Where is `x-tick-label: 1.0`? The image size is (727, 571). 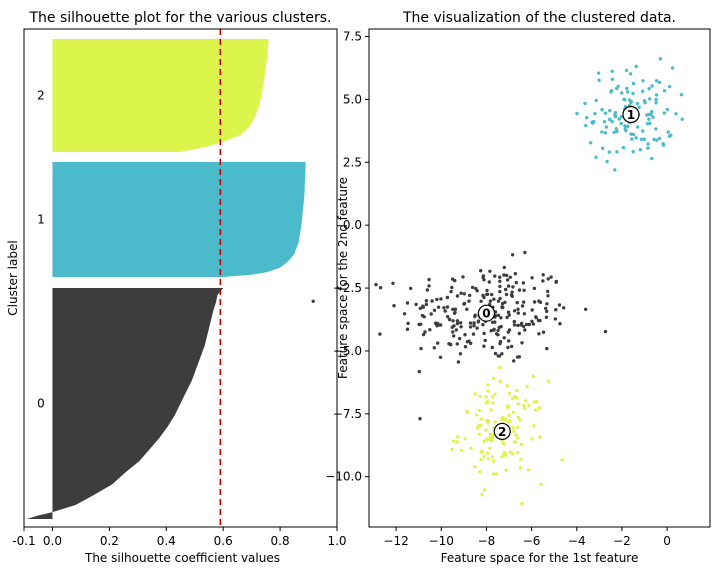 x-tick-label: 1.0 is located at coordinates (336, 541).